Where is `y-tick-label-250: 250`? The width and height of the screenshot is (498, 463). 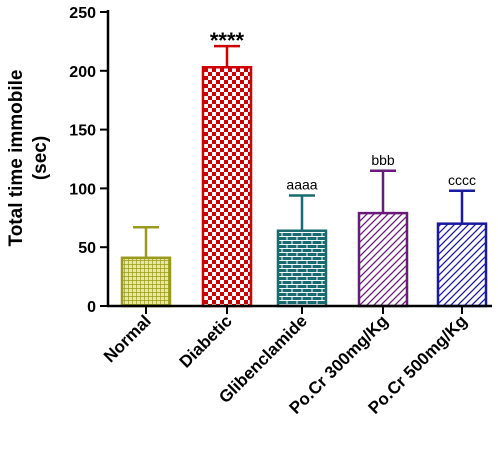 y-tick-label-250: 250 is located at coordinates (82, 13).